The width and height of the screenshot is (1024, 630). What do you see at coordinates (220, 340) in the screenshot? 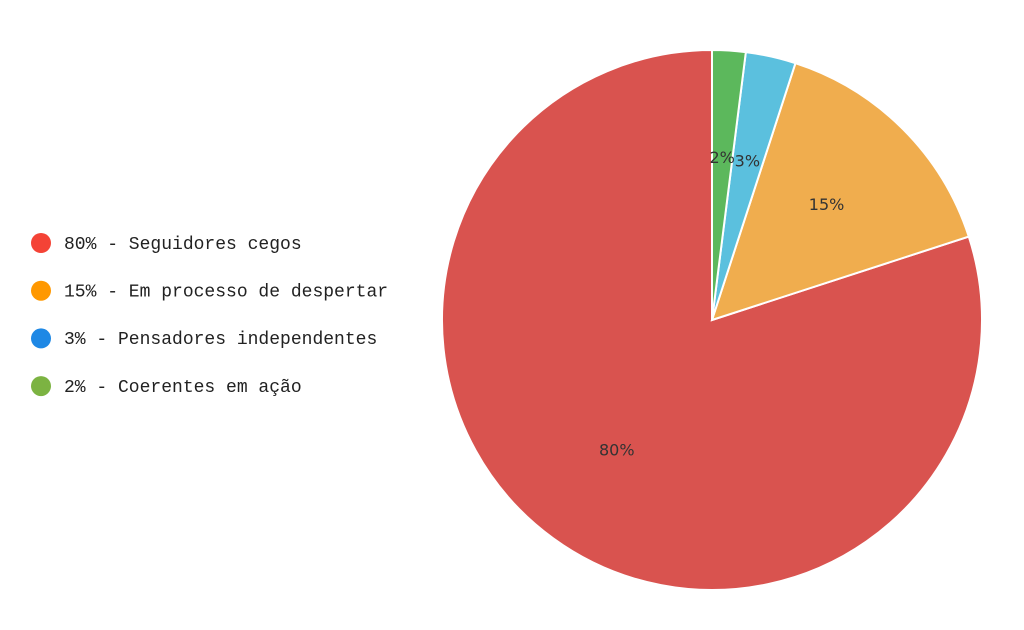
I see `legend-label: 3% - Pensadores independentes` at bounding box center [220, 340].